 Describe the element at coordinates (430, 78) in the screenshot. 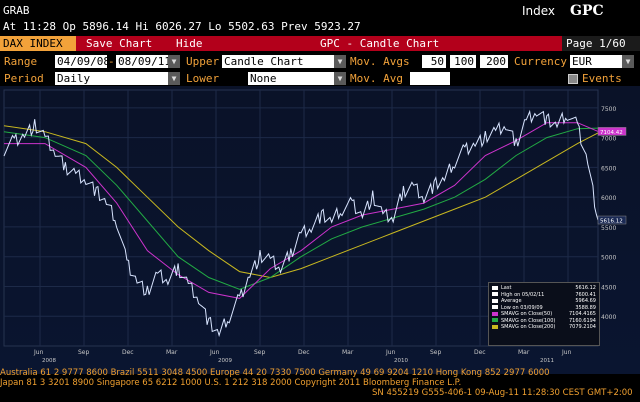

I see `mov-avg-field` at that location.